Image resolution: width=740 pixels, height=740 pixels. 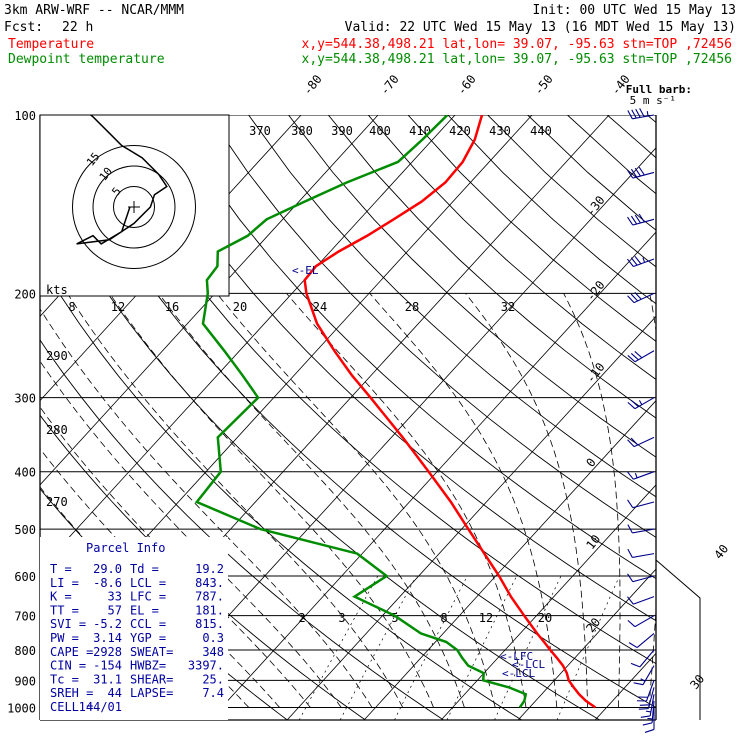 What do you see at coordinates (595, 206) in the screenshot?
I see `temperature-tick-label: -30` at bounding box center [595, 206].